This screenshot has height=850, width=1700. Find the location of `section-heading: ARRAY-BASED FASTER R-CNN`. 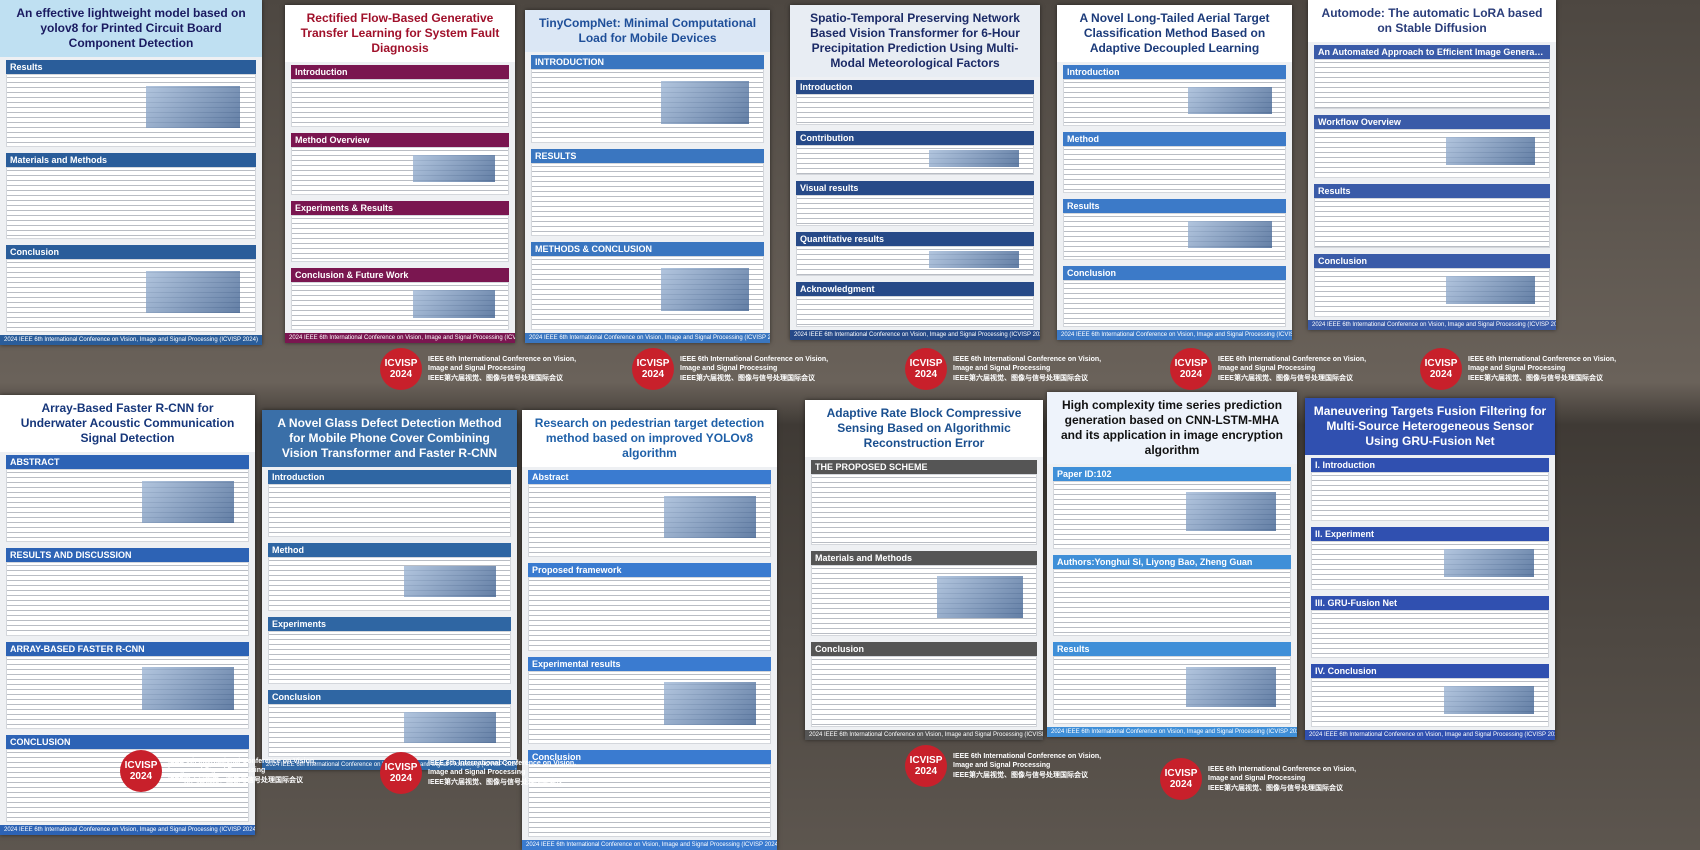

section-heading: ARRAY-BASED FASTER R-CNN is located at coordinates (127, 648).